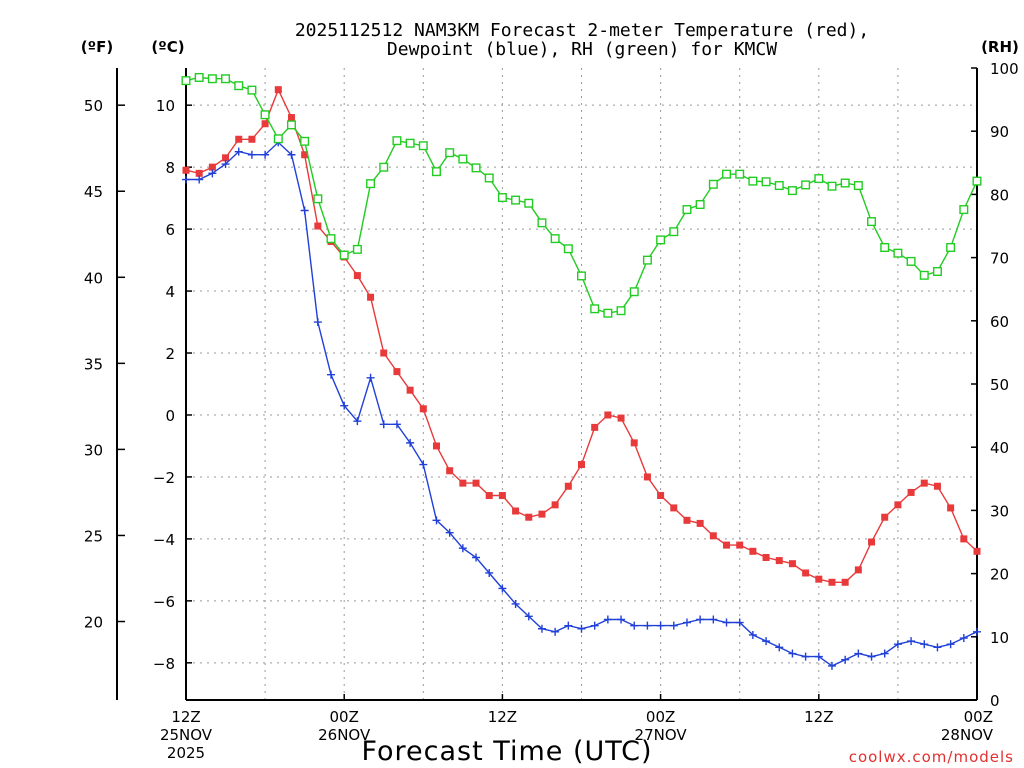 Image resolution: width=1024 pixels, height=768 pixels. I want to click on x-tick-label: 26NOV, so click(344, 735).